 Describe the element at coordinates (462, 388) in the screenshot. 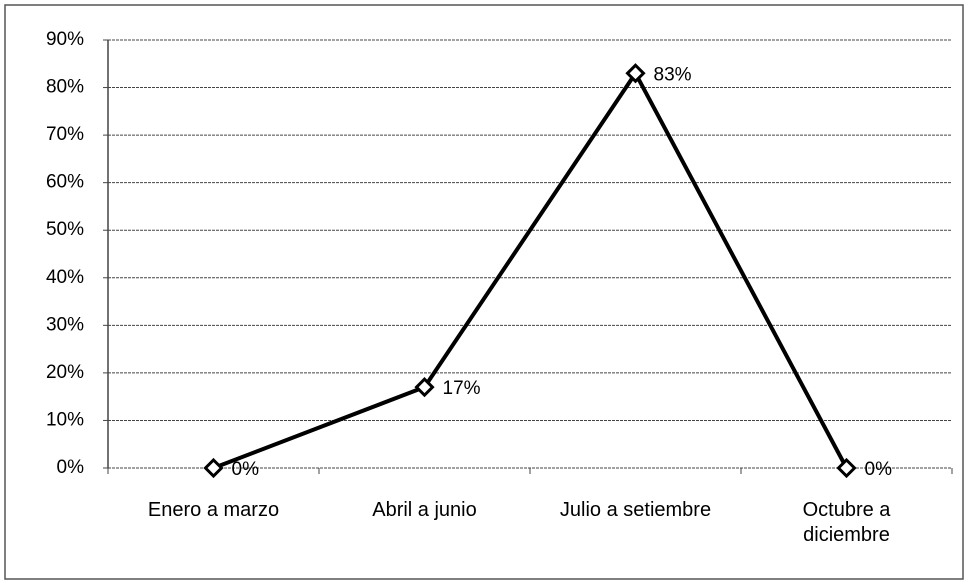

I see `data-label: 17%` at that location.